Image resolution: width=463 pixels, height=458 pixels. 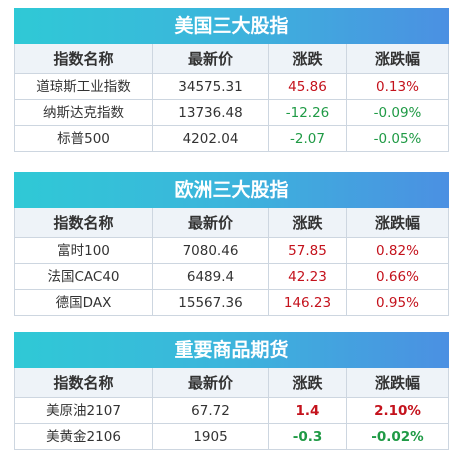 I want to click on table-row: 标普500 4202.04 -2.07 -0.05%, so click(x=231, y=139).